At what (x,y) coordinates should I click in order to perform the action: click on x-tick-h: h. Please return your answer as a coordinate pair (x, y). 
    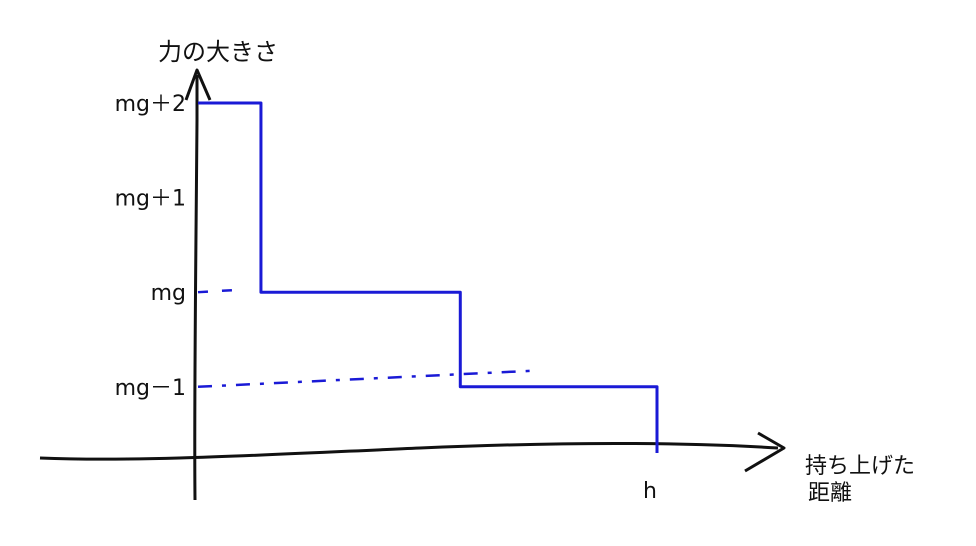
    Looking at the image, I should click on (650, 491).